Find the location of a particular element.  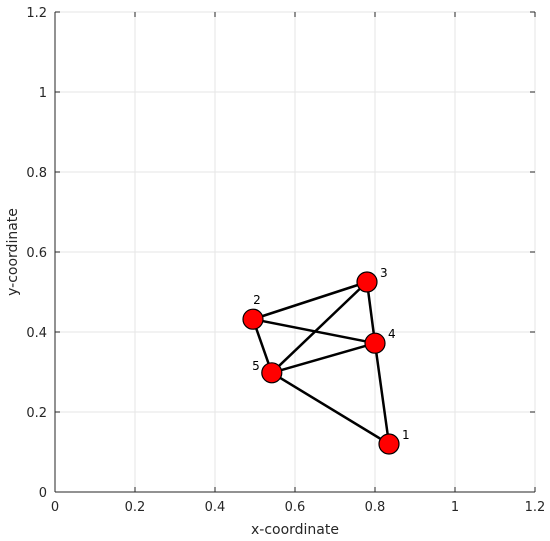

x-tick-label: 1 is located at coordinates (455, 507).